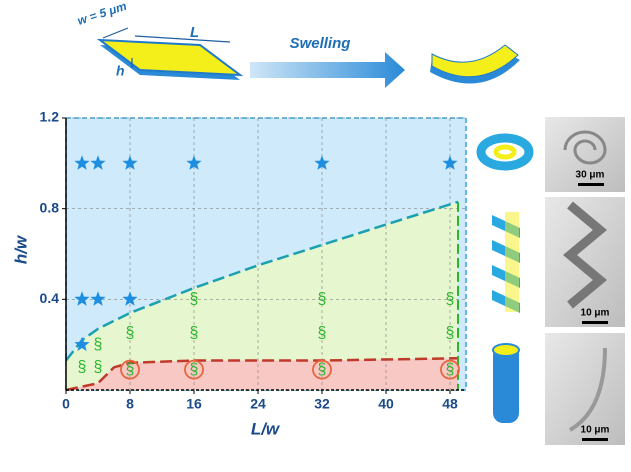 This screenshot has width=631, height=472. What do you see at coordinates (66, 404) in the screenshot?
I see `x-tick-label: 0` at bounding box center [66, 404].